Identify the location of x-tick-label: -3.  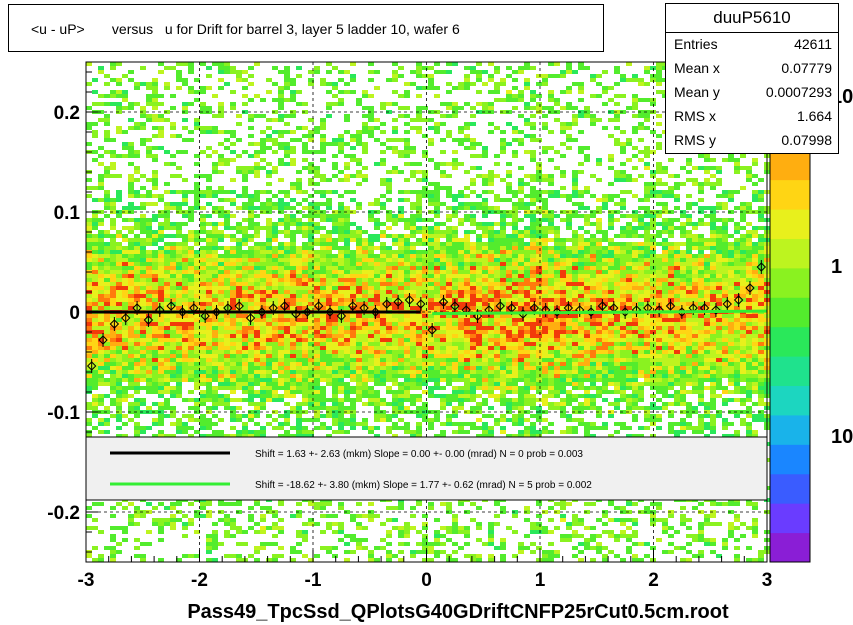
(86, 580).